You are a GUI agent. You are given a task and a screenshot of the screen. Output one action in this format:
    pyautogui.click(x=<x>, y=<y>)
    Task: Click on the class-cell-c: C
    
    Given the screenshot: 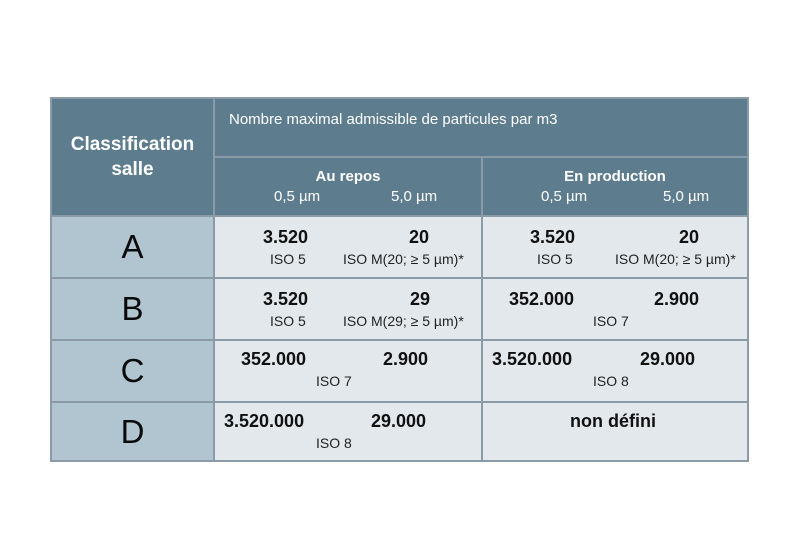 What is the action you would take?
    pyautogui.click(x=132, y=371)
    